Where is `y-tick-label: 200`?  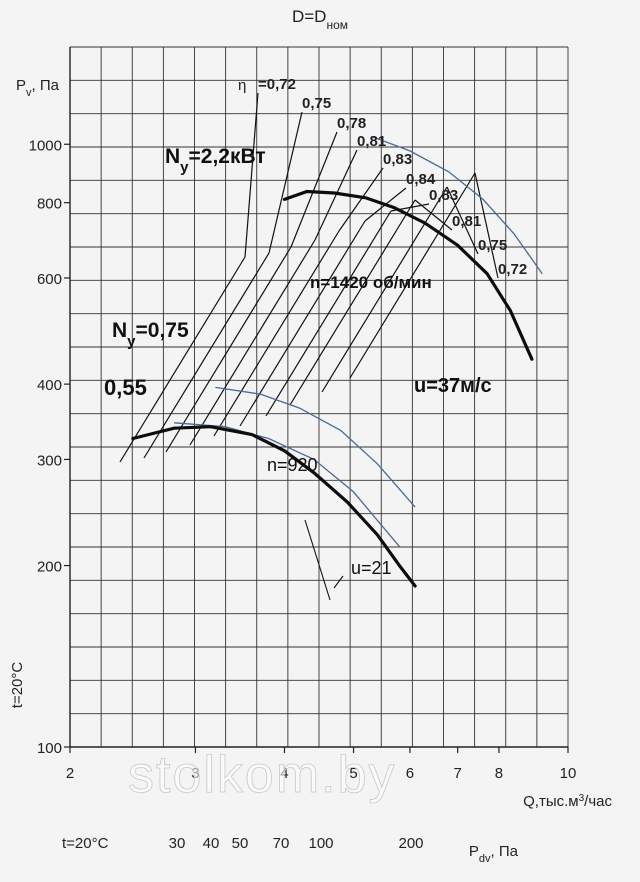
y-tick-label: 200 is located at coordinates (49, 567).